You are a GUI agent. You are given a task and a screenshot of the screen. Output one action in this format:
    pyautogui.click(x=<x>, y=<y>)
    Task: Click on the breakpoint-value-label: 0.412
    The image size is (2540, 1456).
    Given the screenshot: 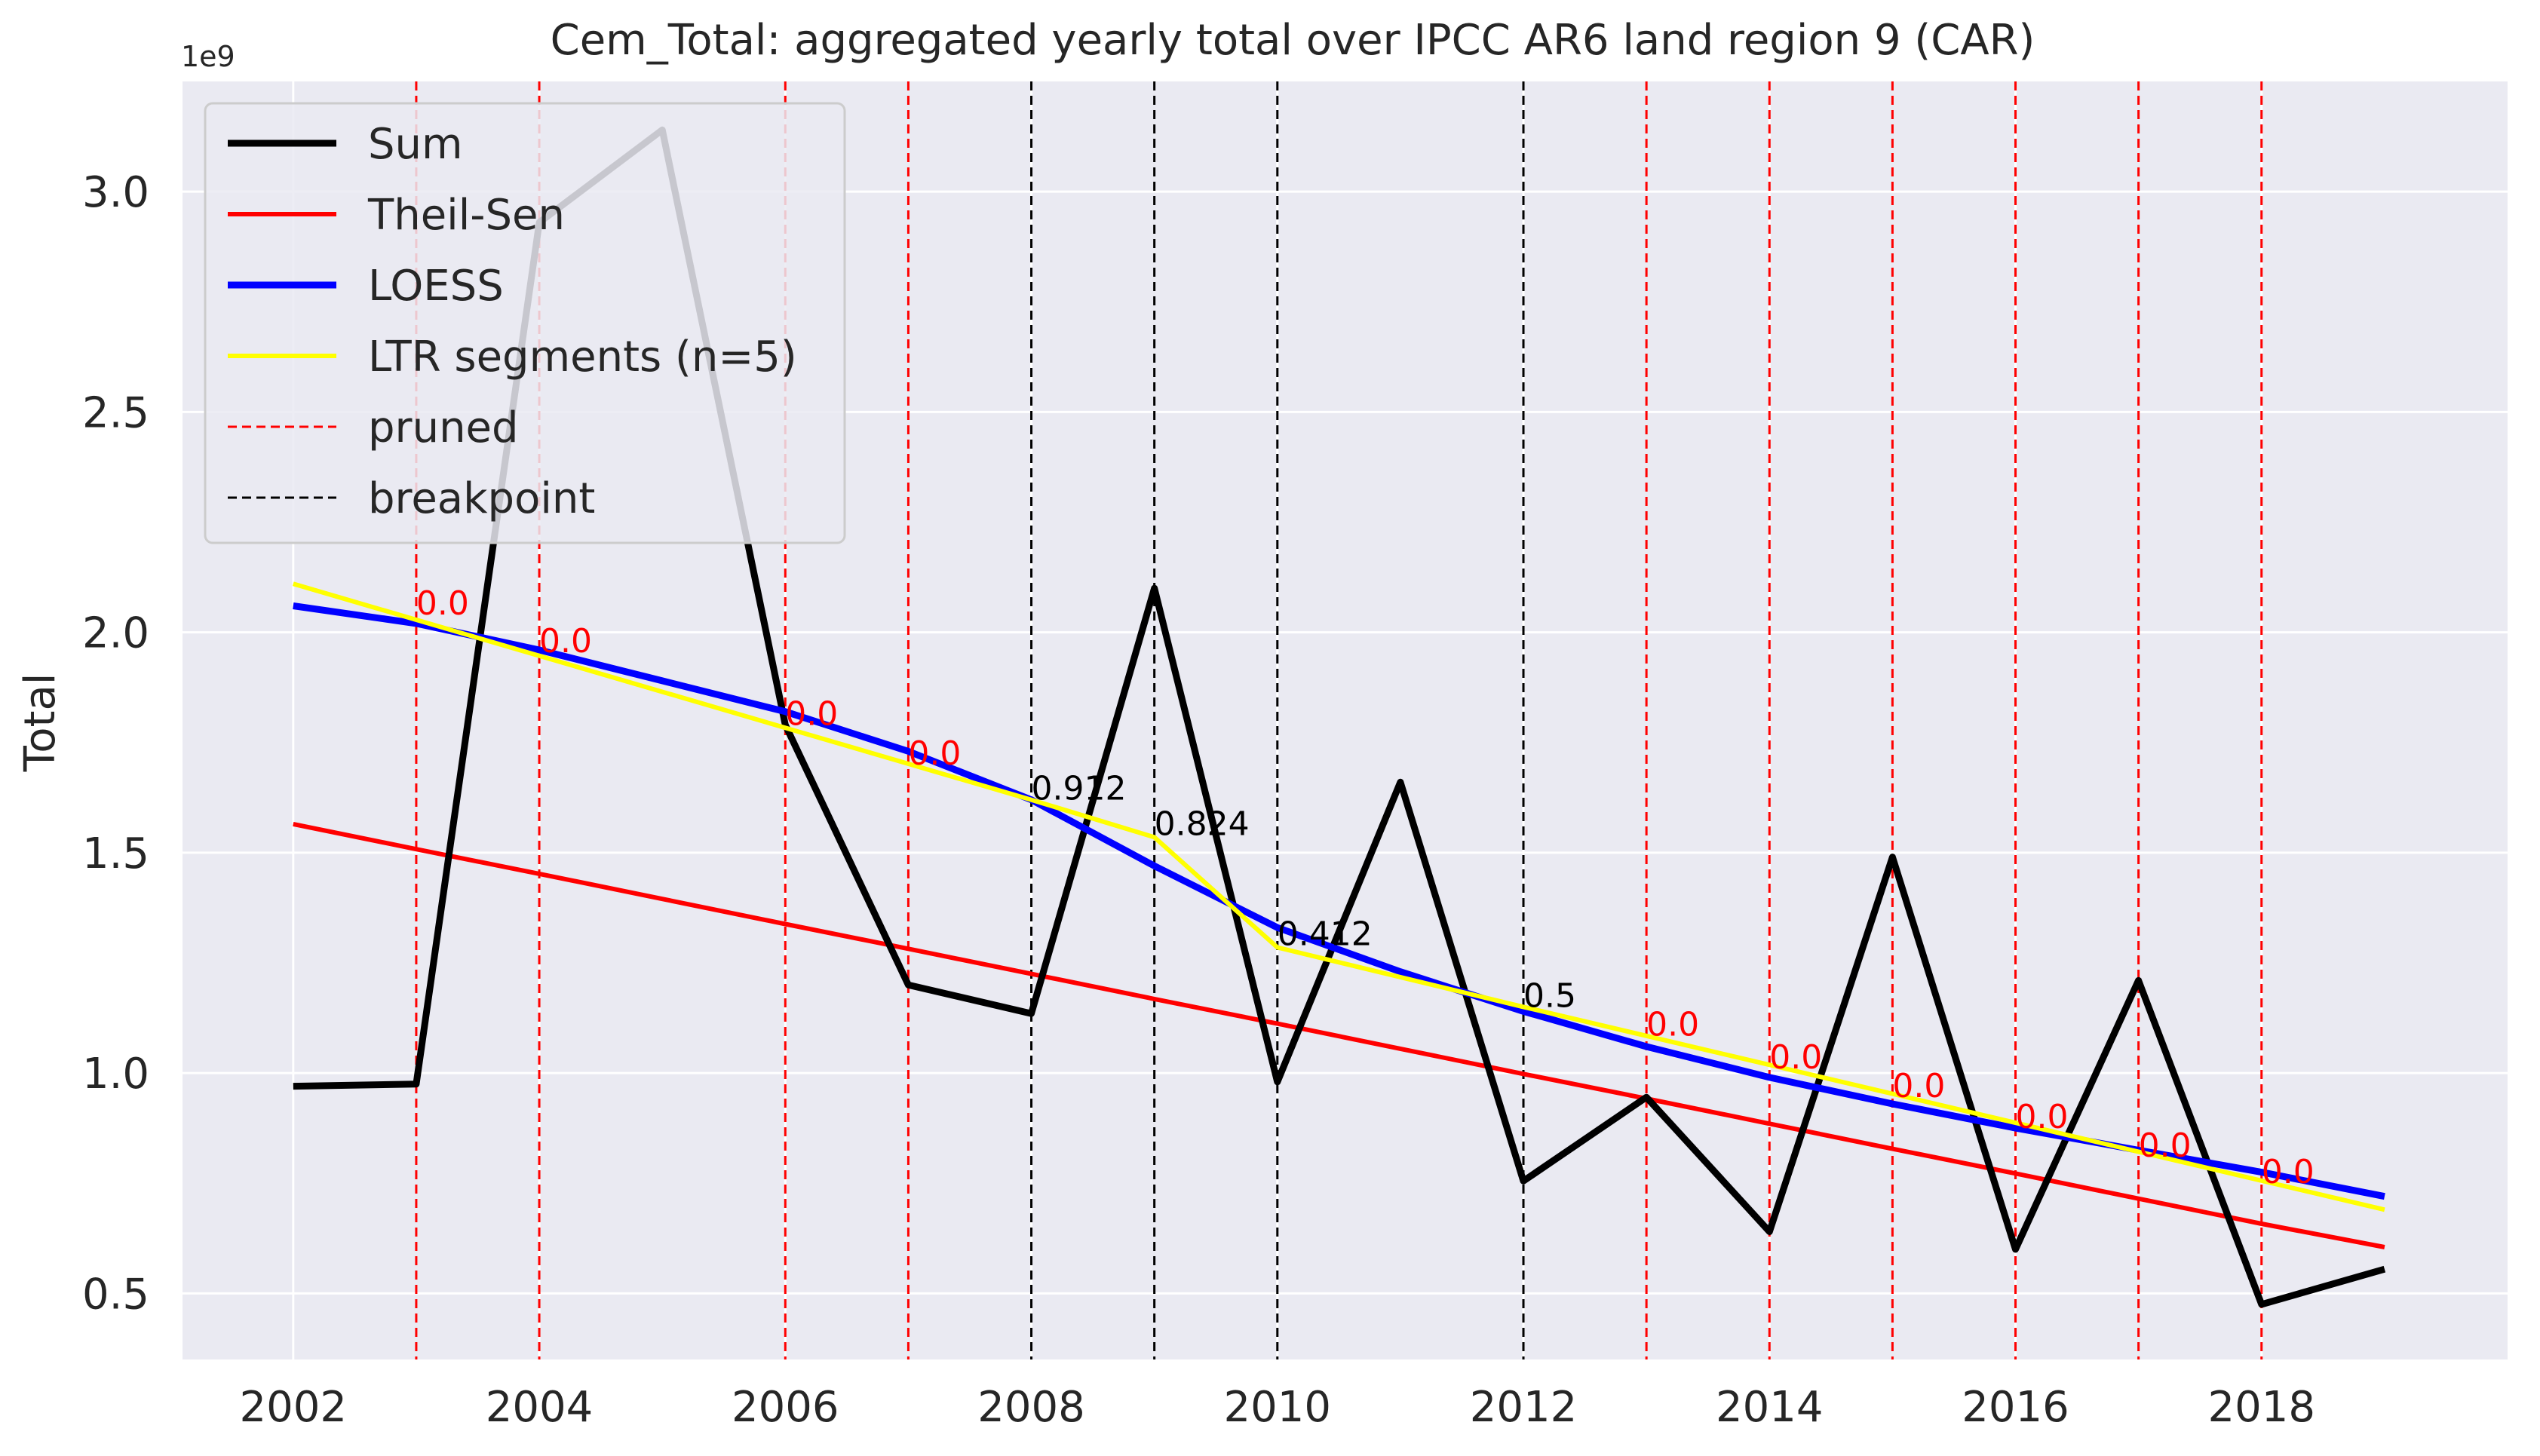 What is the action you would take?
    pyautogui.click(x=1325, y=934)
    